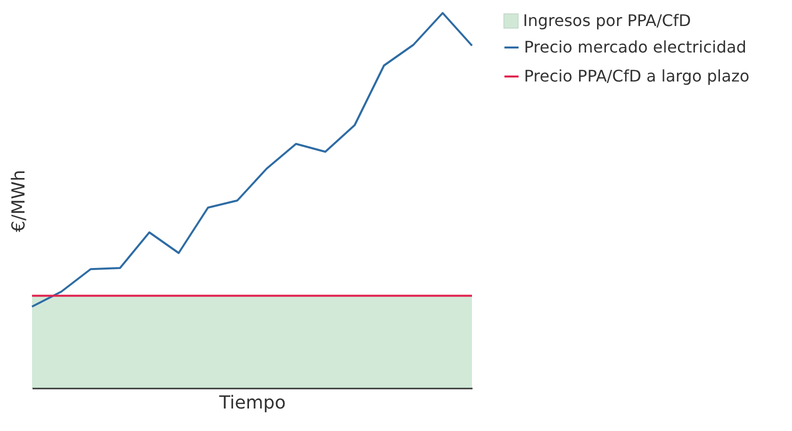  Describe the element at coordinates (607, 20) in the screenshot. I see `legend-label: Ingresos por PPA/CfD` at that location.